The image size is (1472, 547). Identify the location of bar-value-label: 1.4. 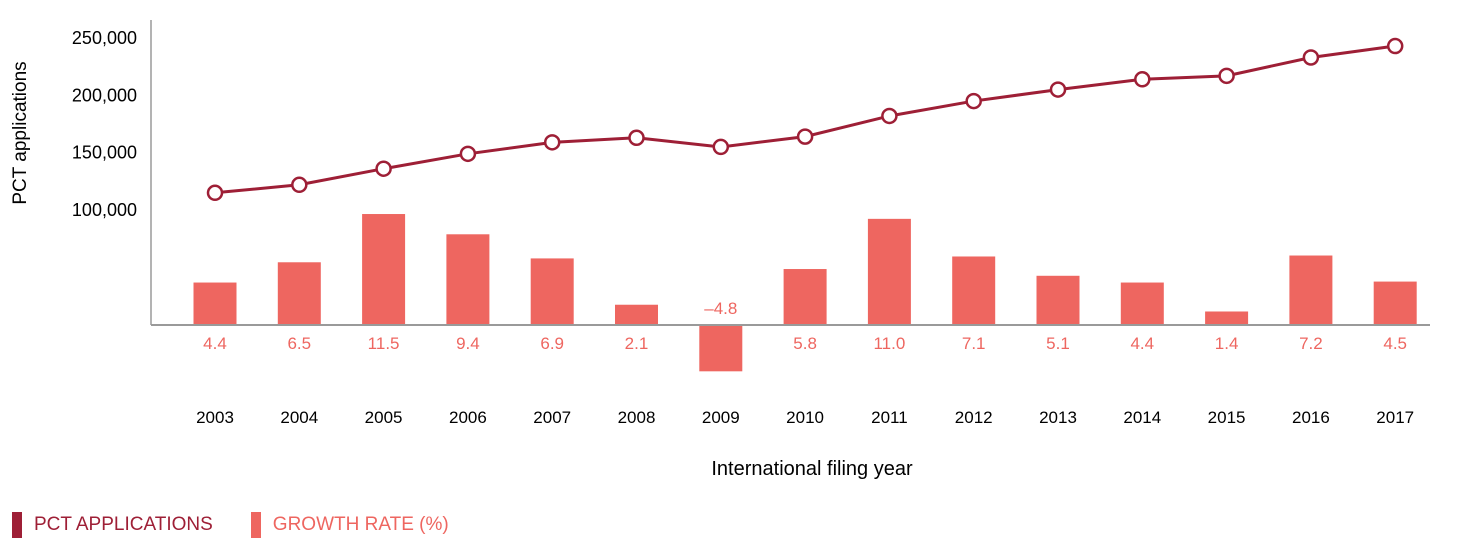
(1227, 343).